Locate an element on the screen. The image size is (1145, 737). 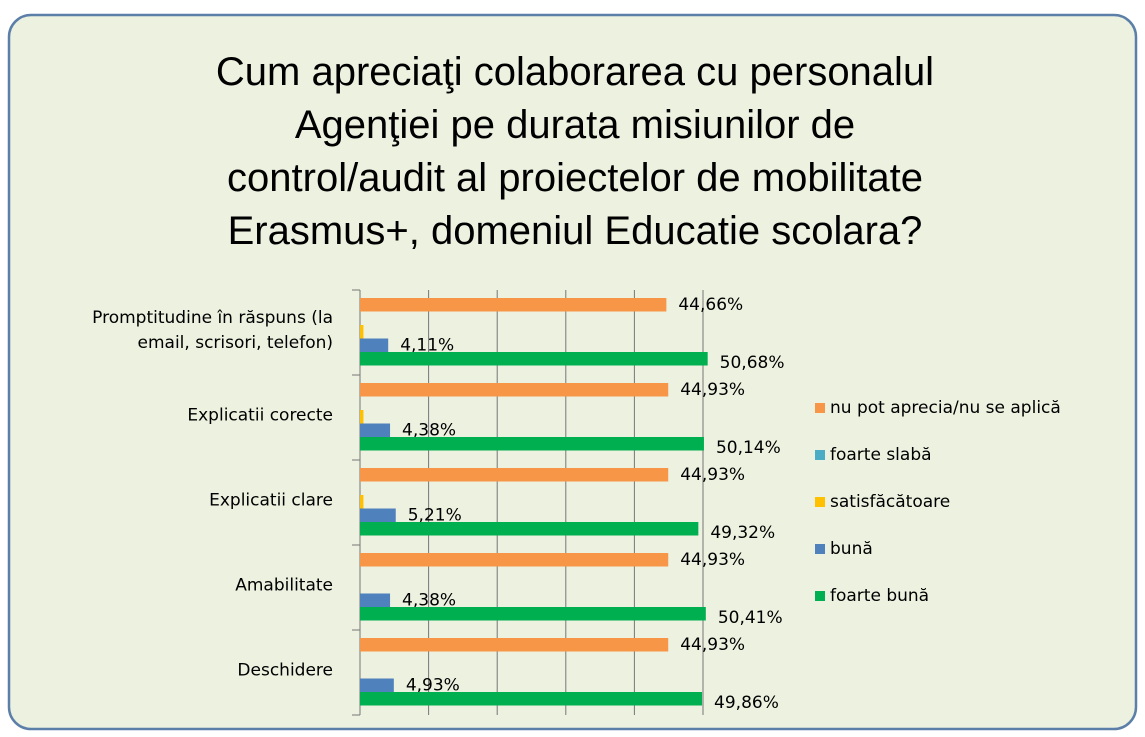
data-label: 49,86% is located at coordinates (746, 703).